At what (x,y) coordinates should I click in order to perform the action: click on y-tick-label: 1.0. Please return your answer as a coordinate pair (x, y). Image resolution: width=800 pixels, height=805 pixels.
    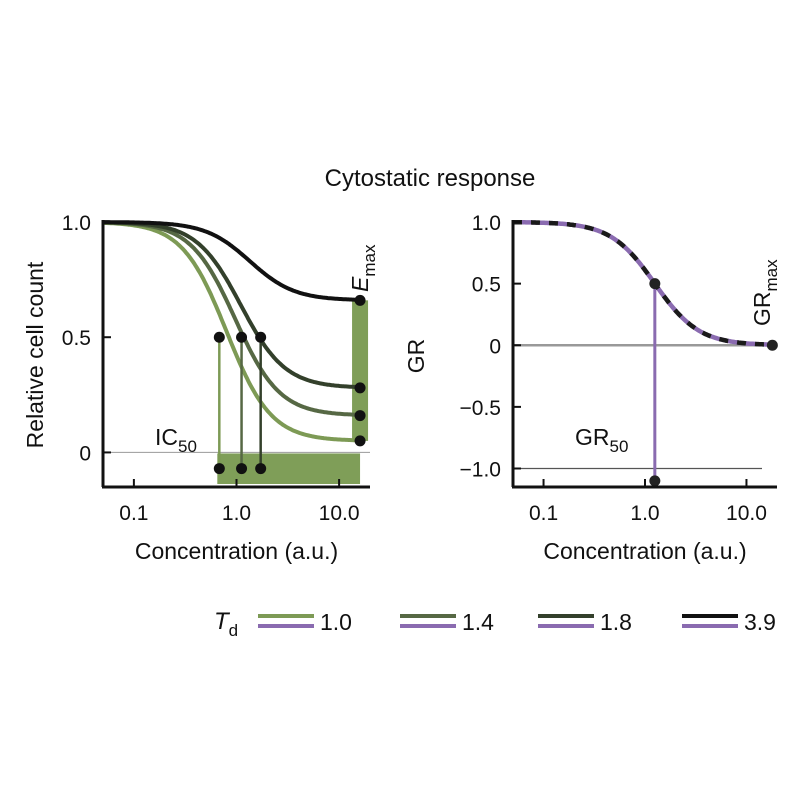
    Looking at the image, I should click on (76, 223).